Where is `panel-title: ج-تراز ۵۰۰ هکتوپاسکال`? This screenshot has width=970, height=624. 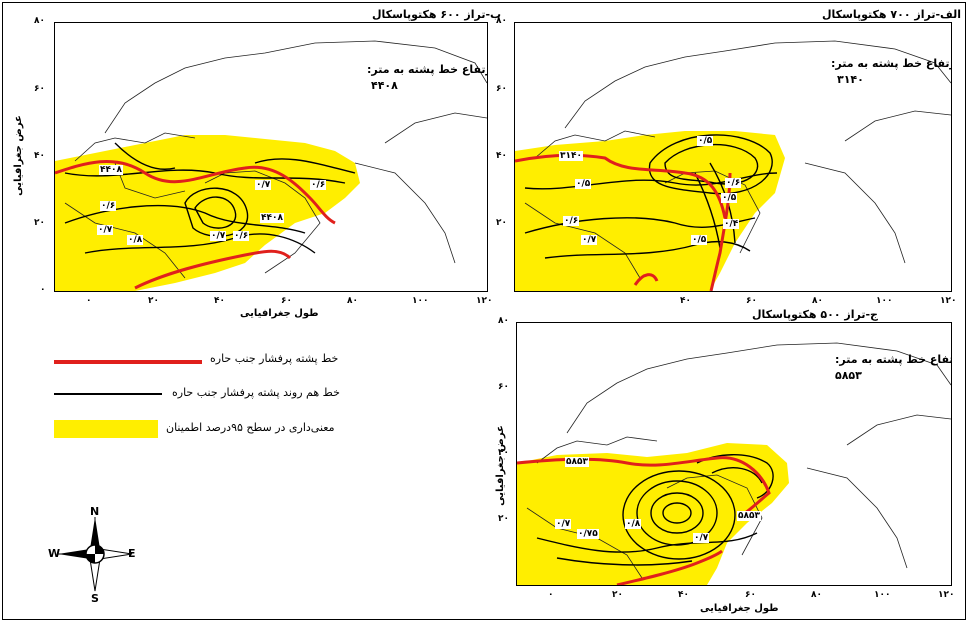 panel-title: ج-تراز ۵۰۰ هکتوپاسکال is located at coordinates (815, 314).